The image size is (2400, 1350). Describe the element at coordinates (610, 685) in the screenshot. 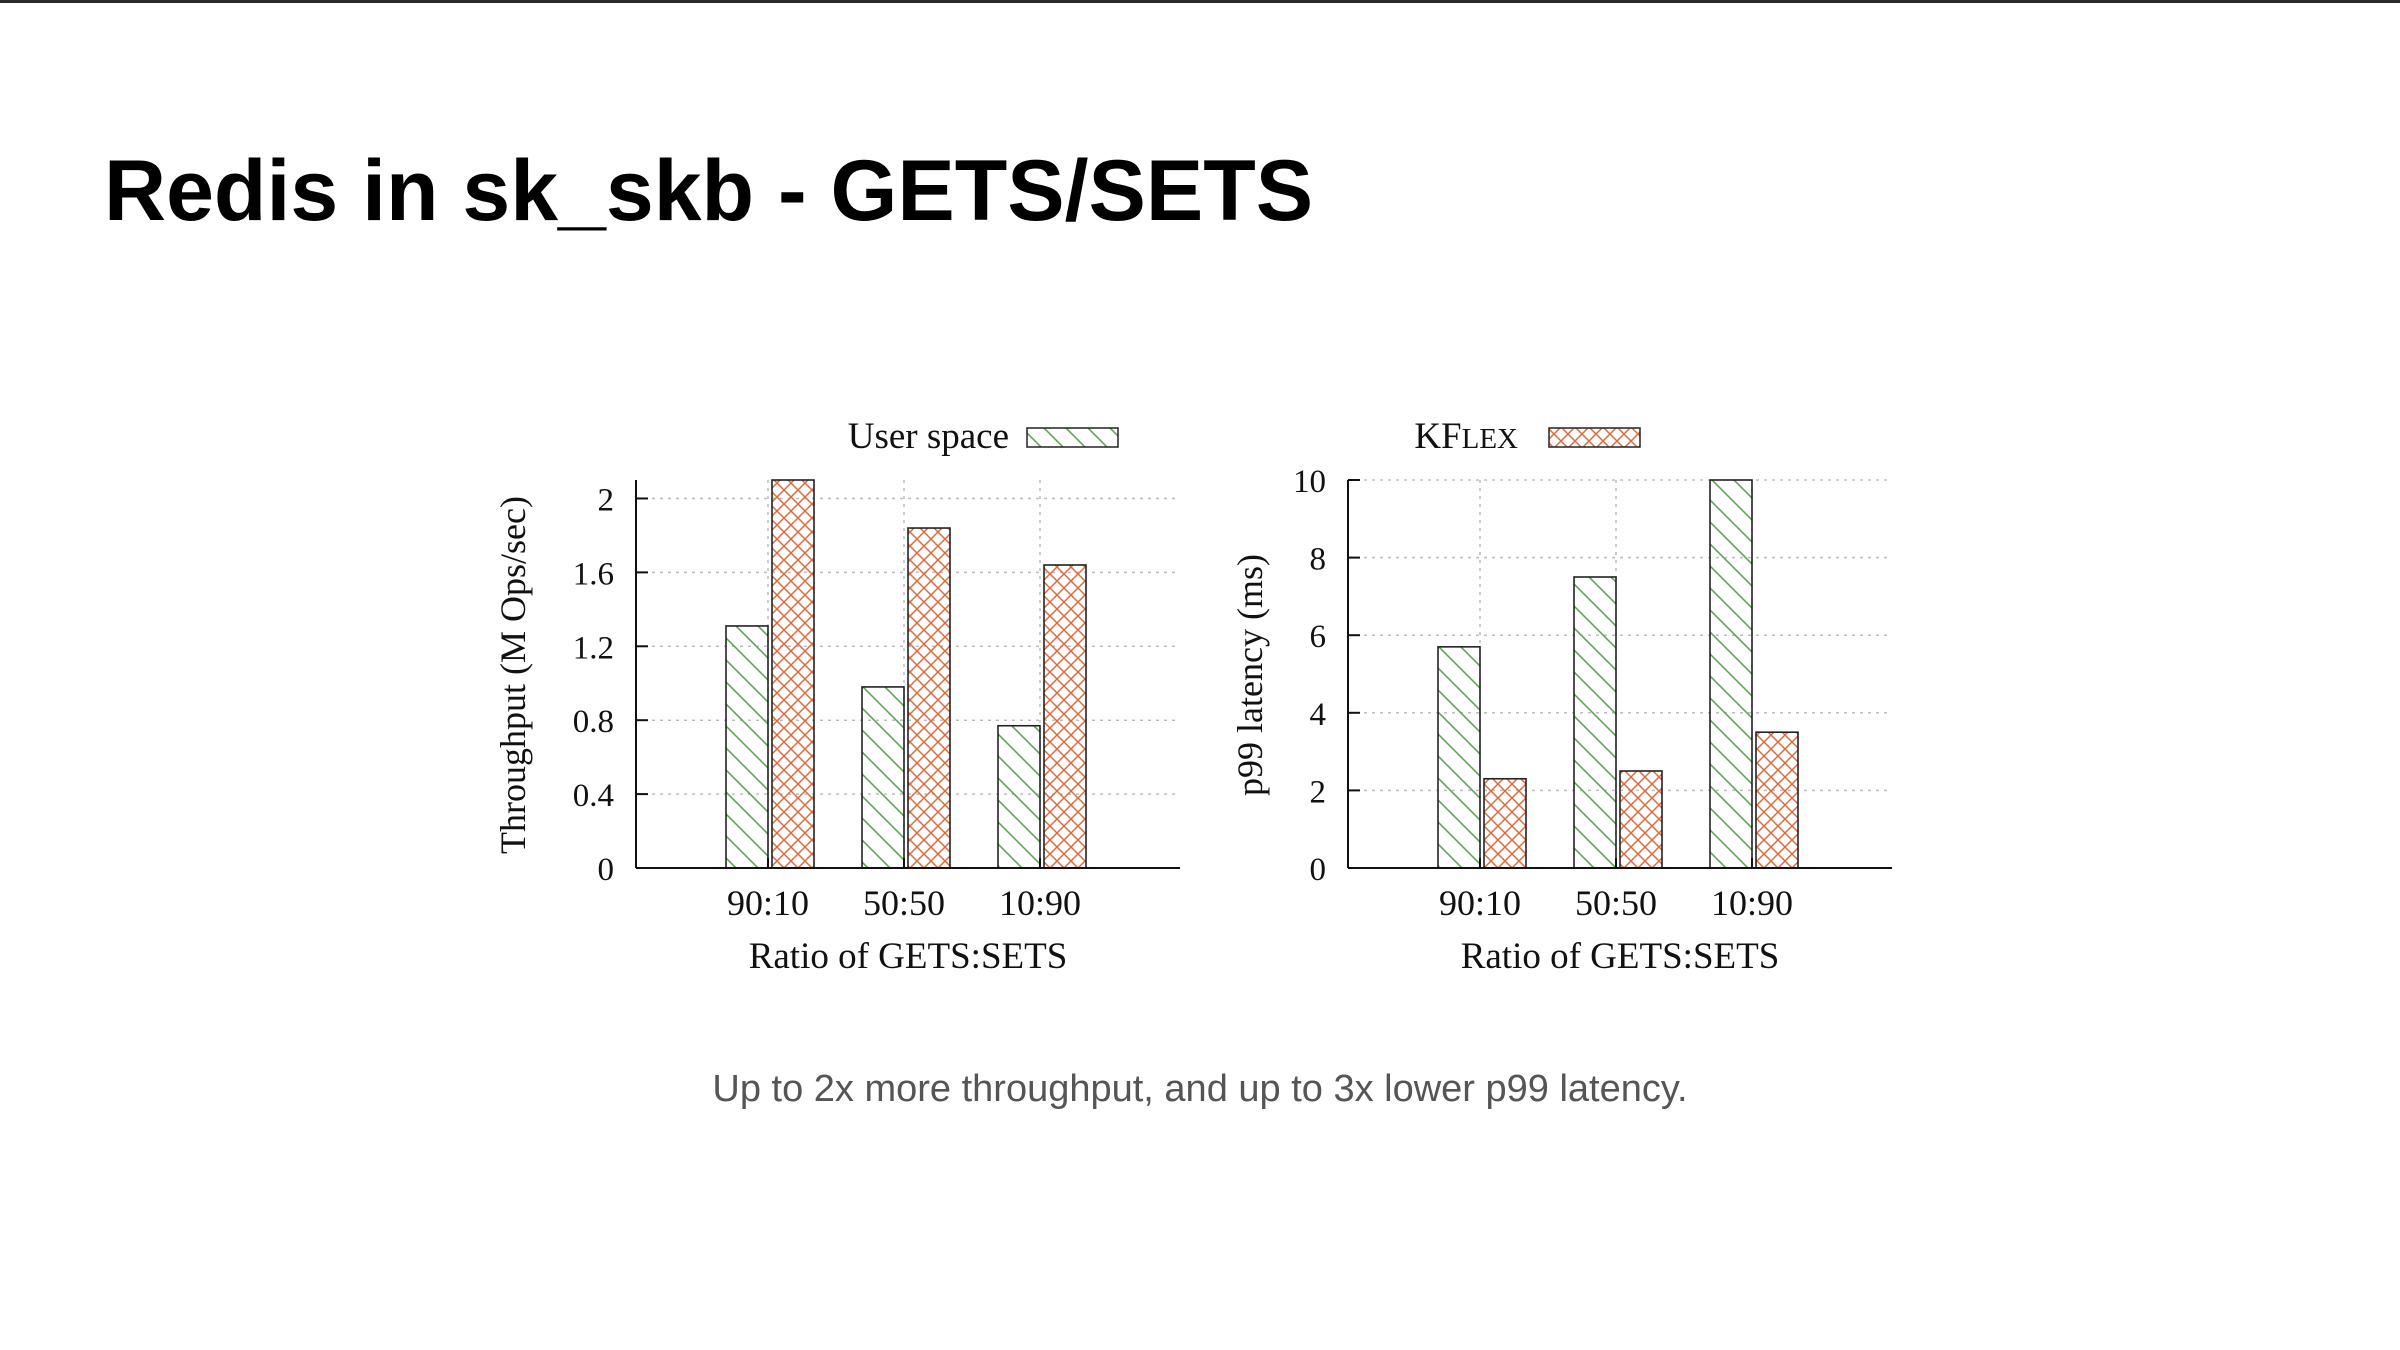

I see `throughput-y-ticks: 0 0.4 0.8 1.2 1.6 2` at that location.